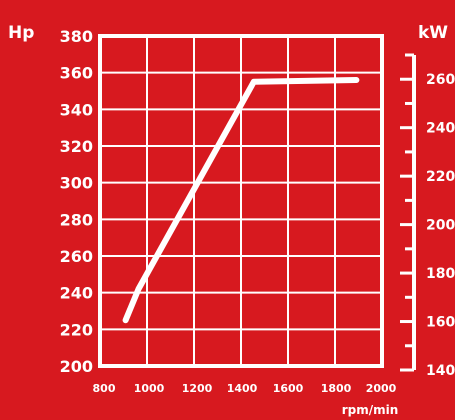 The width and height of the screenshot is (455, 420). What do you see at coordinates (76, 366) in the screenshot?
I see `y-tick-label: 200` at bounding box center [76, 366].